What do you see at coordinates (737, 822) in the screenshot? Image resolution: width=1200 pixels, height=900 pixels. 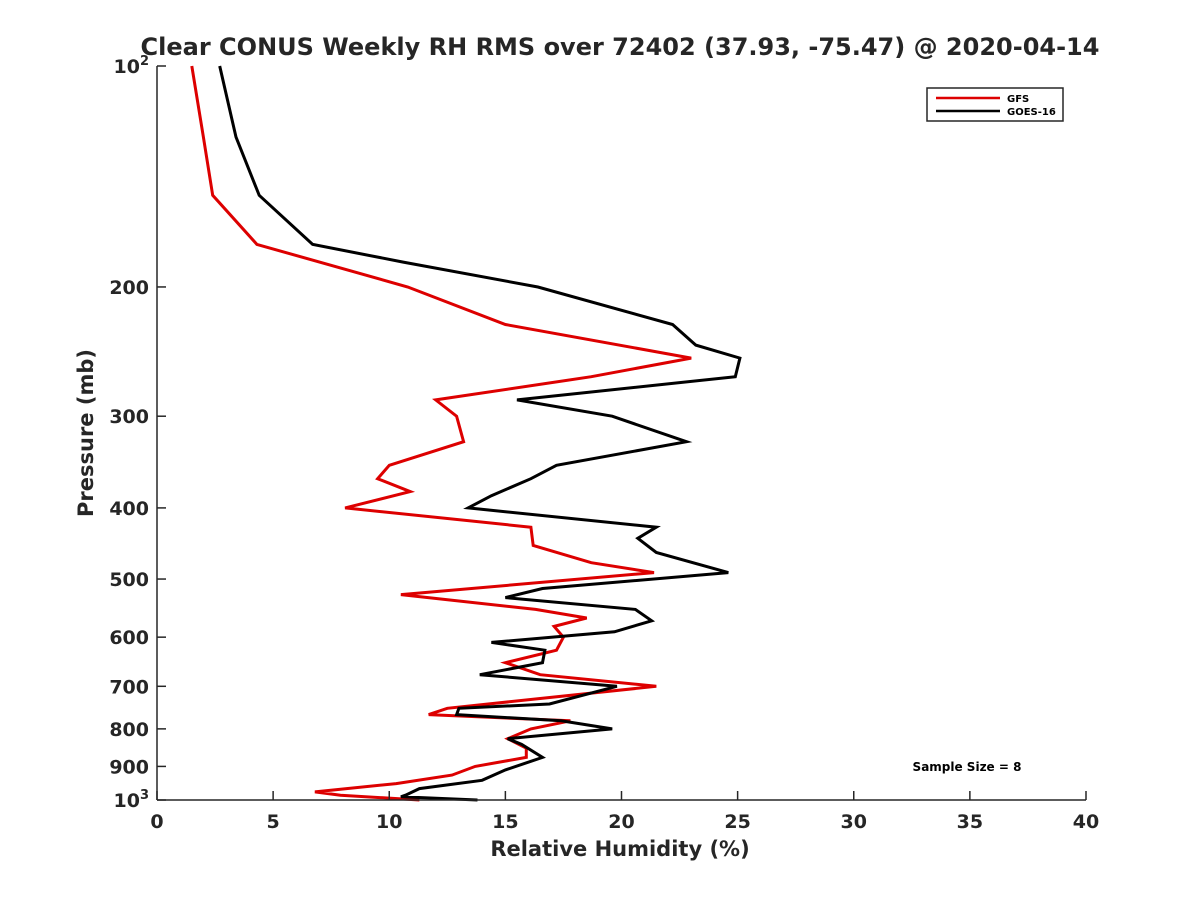 I see `x-tick-label: 25` at bounding box center [737, 822].